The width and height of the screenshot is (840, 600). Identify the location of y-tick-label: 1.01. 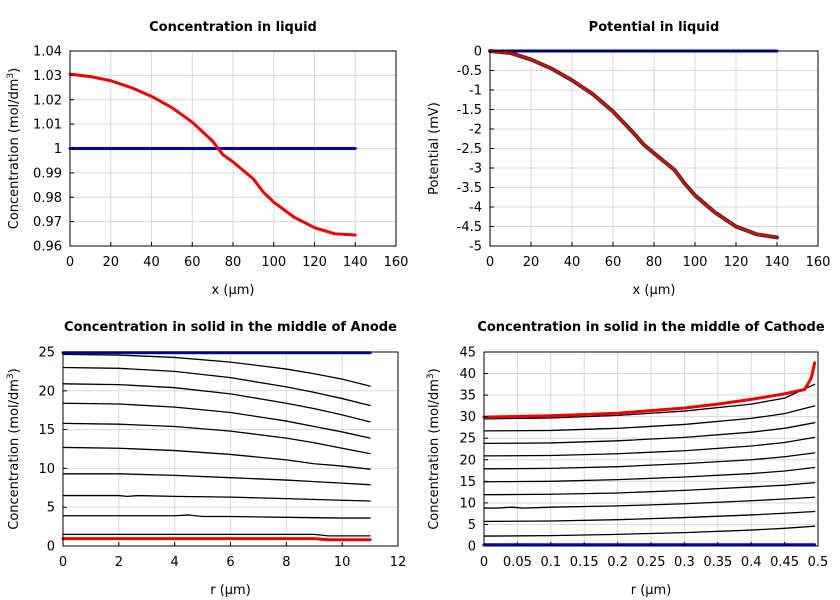
(47, 125).